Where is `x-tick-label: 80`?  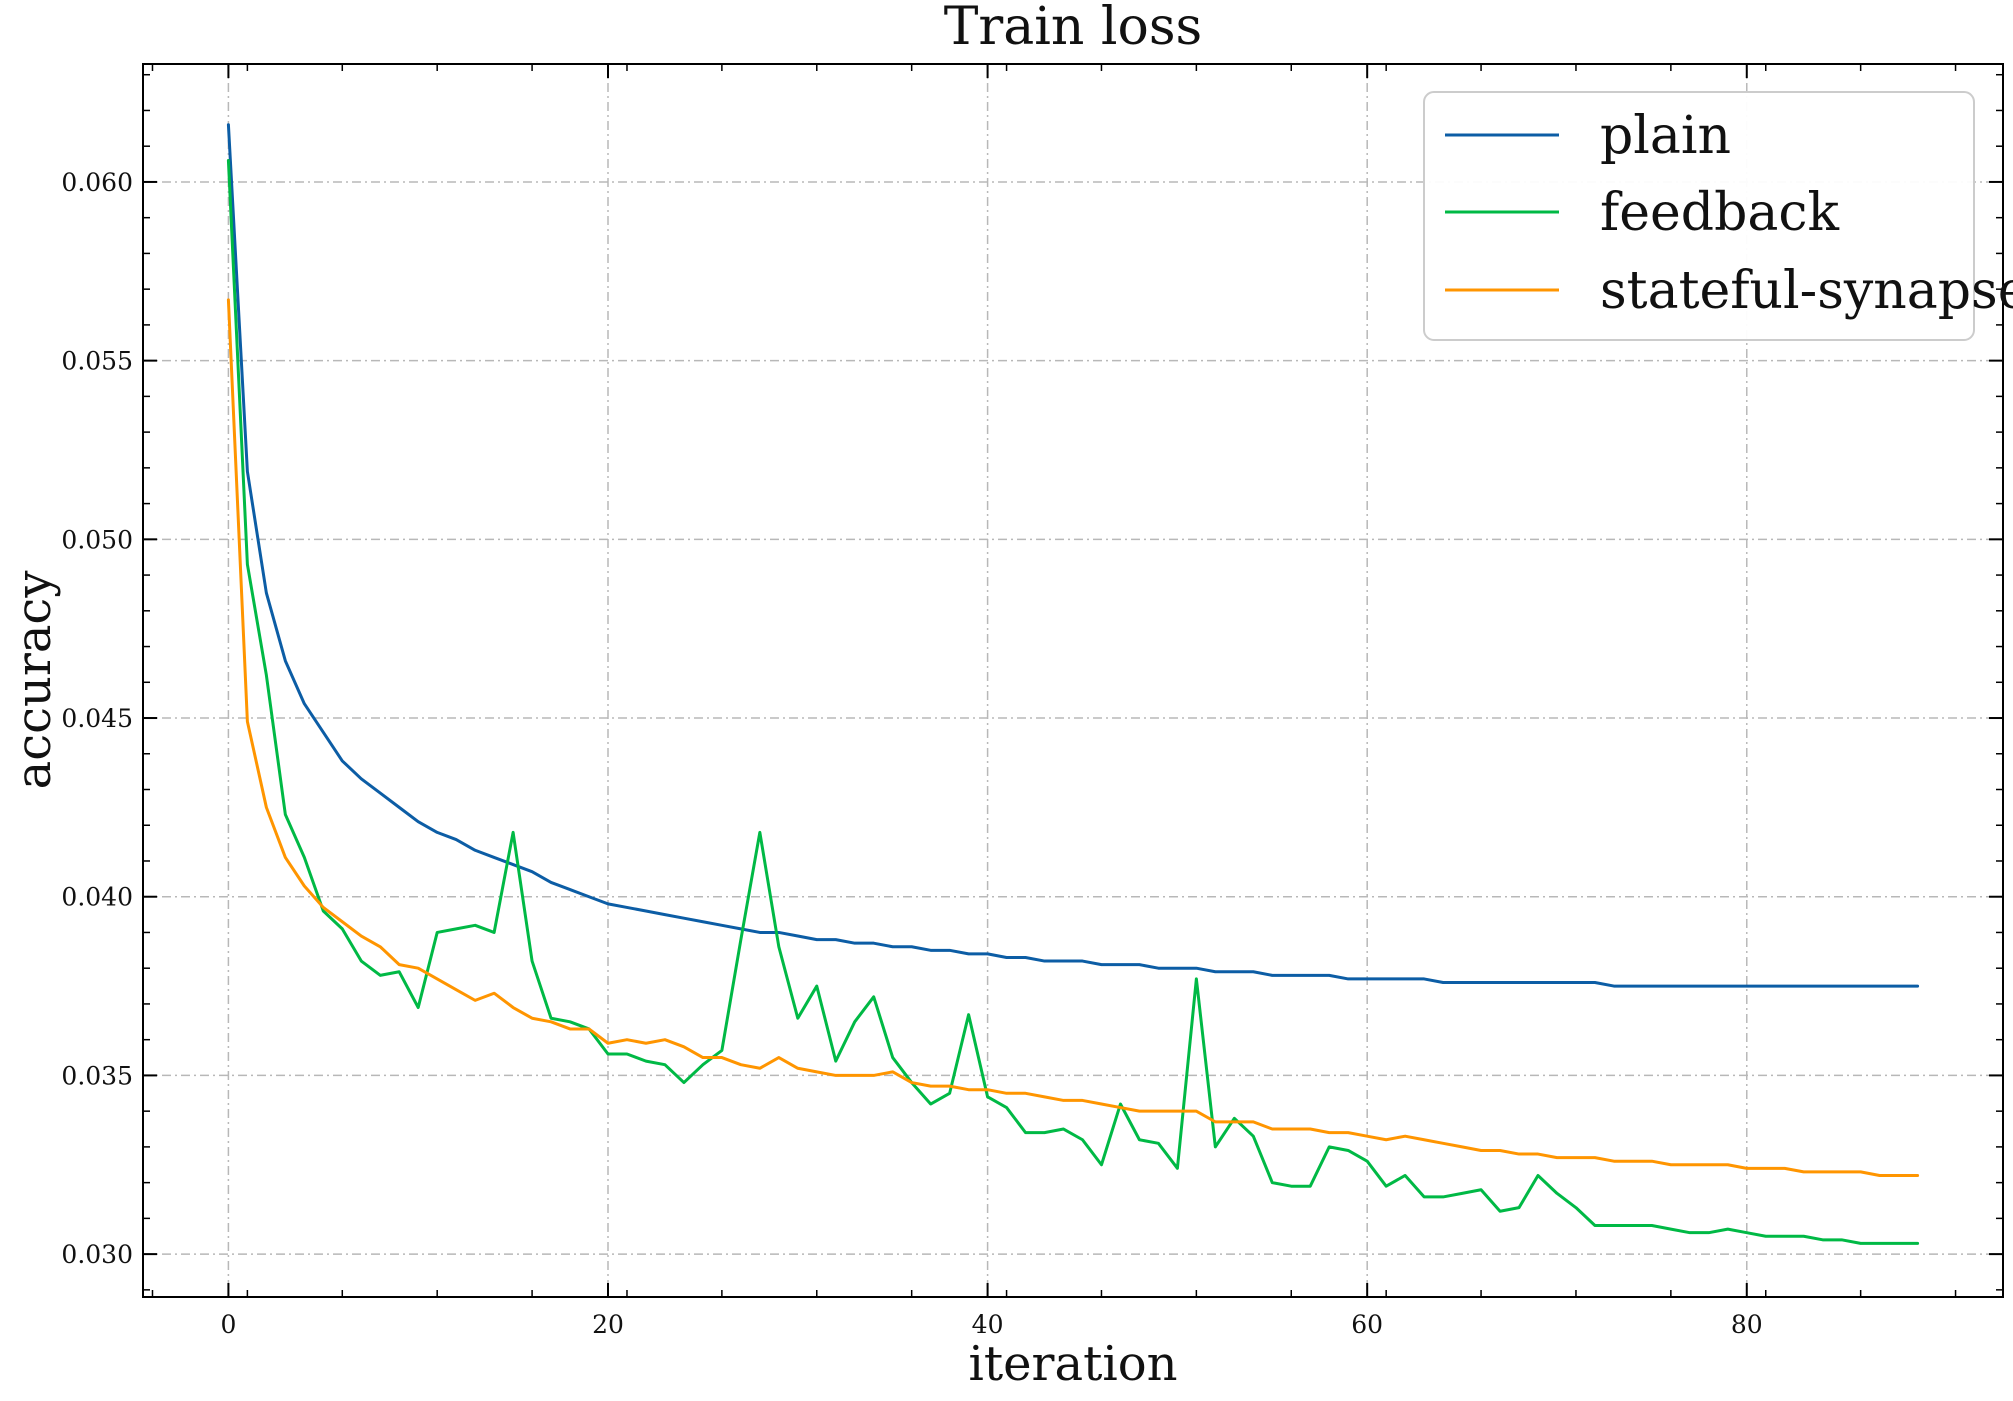
x-tick-label: 80 is located at coordinates (1747, 1324).